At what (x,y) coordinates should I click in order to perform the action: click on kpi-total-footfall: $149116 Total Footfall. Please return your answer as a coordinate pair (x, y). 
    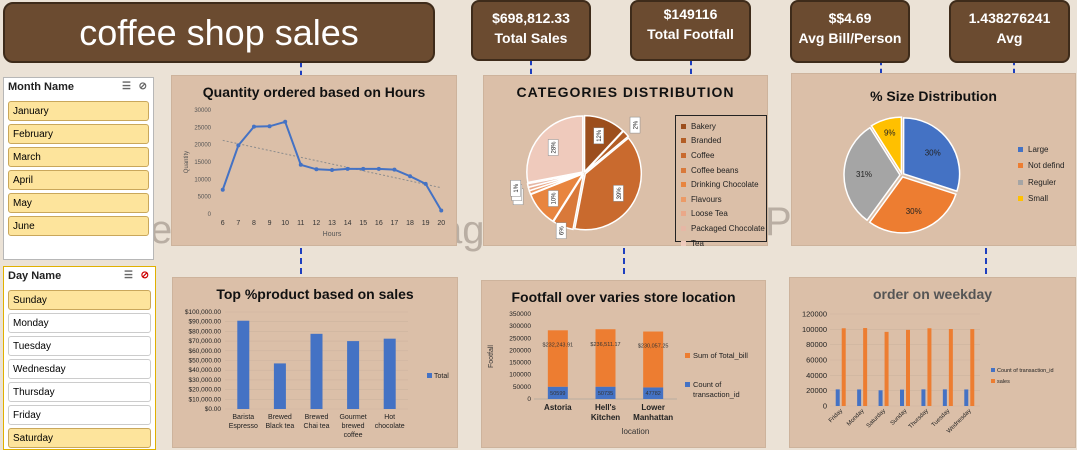
    Looking at the image, I should click on (690, 30).